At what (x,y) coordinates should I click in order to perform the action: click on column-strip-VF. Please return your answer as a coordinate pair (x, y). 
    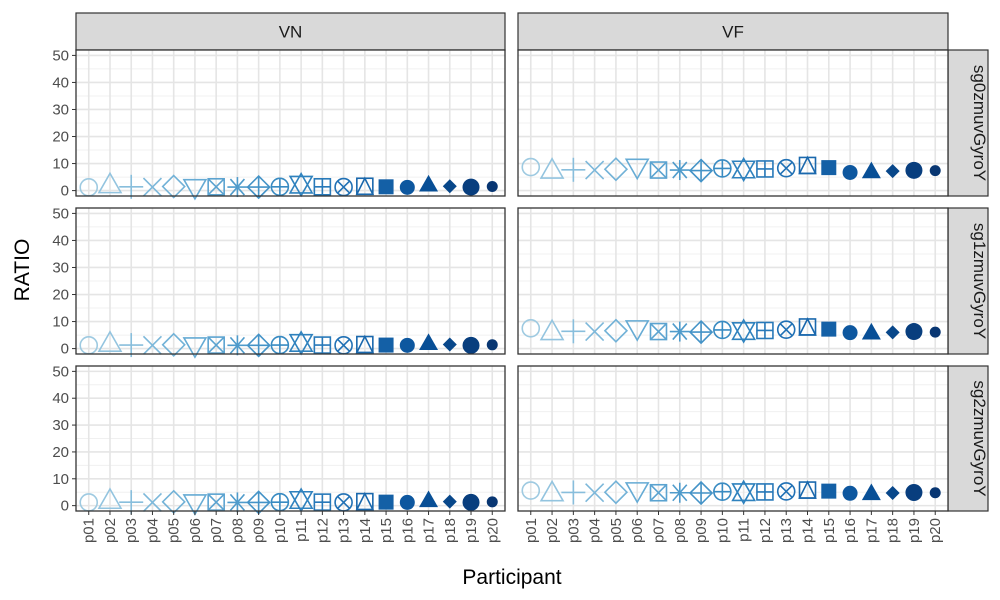
    Looking at the image, I should click on (733, 31).